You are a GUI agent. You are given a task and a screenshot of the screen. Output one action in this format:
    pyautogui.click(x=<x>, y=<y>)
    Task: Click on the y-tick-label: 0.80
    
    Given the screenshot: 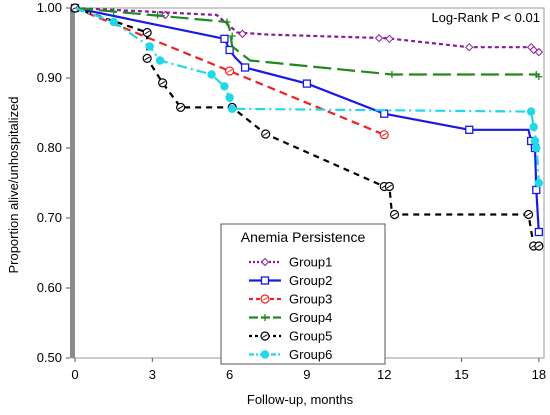 What is the action you would take?
    pyautogui.click(x=49, y=147)
    